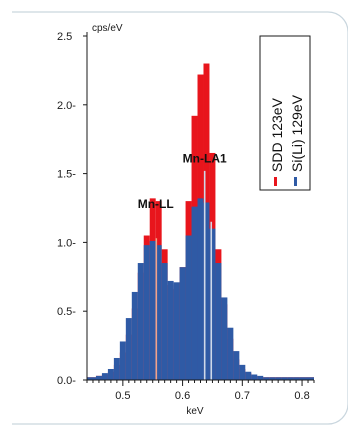 The width and height of the screenshot is (348, 427). What do you see at coordinates (66, 175) in the screenshot?
I see `y-tick-label: 1.5-` at bounding box center [66, 175].